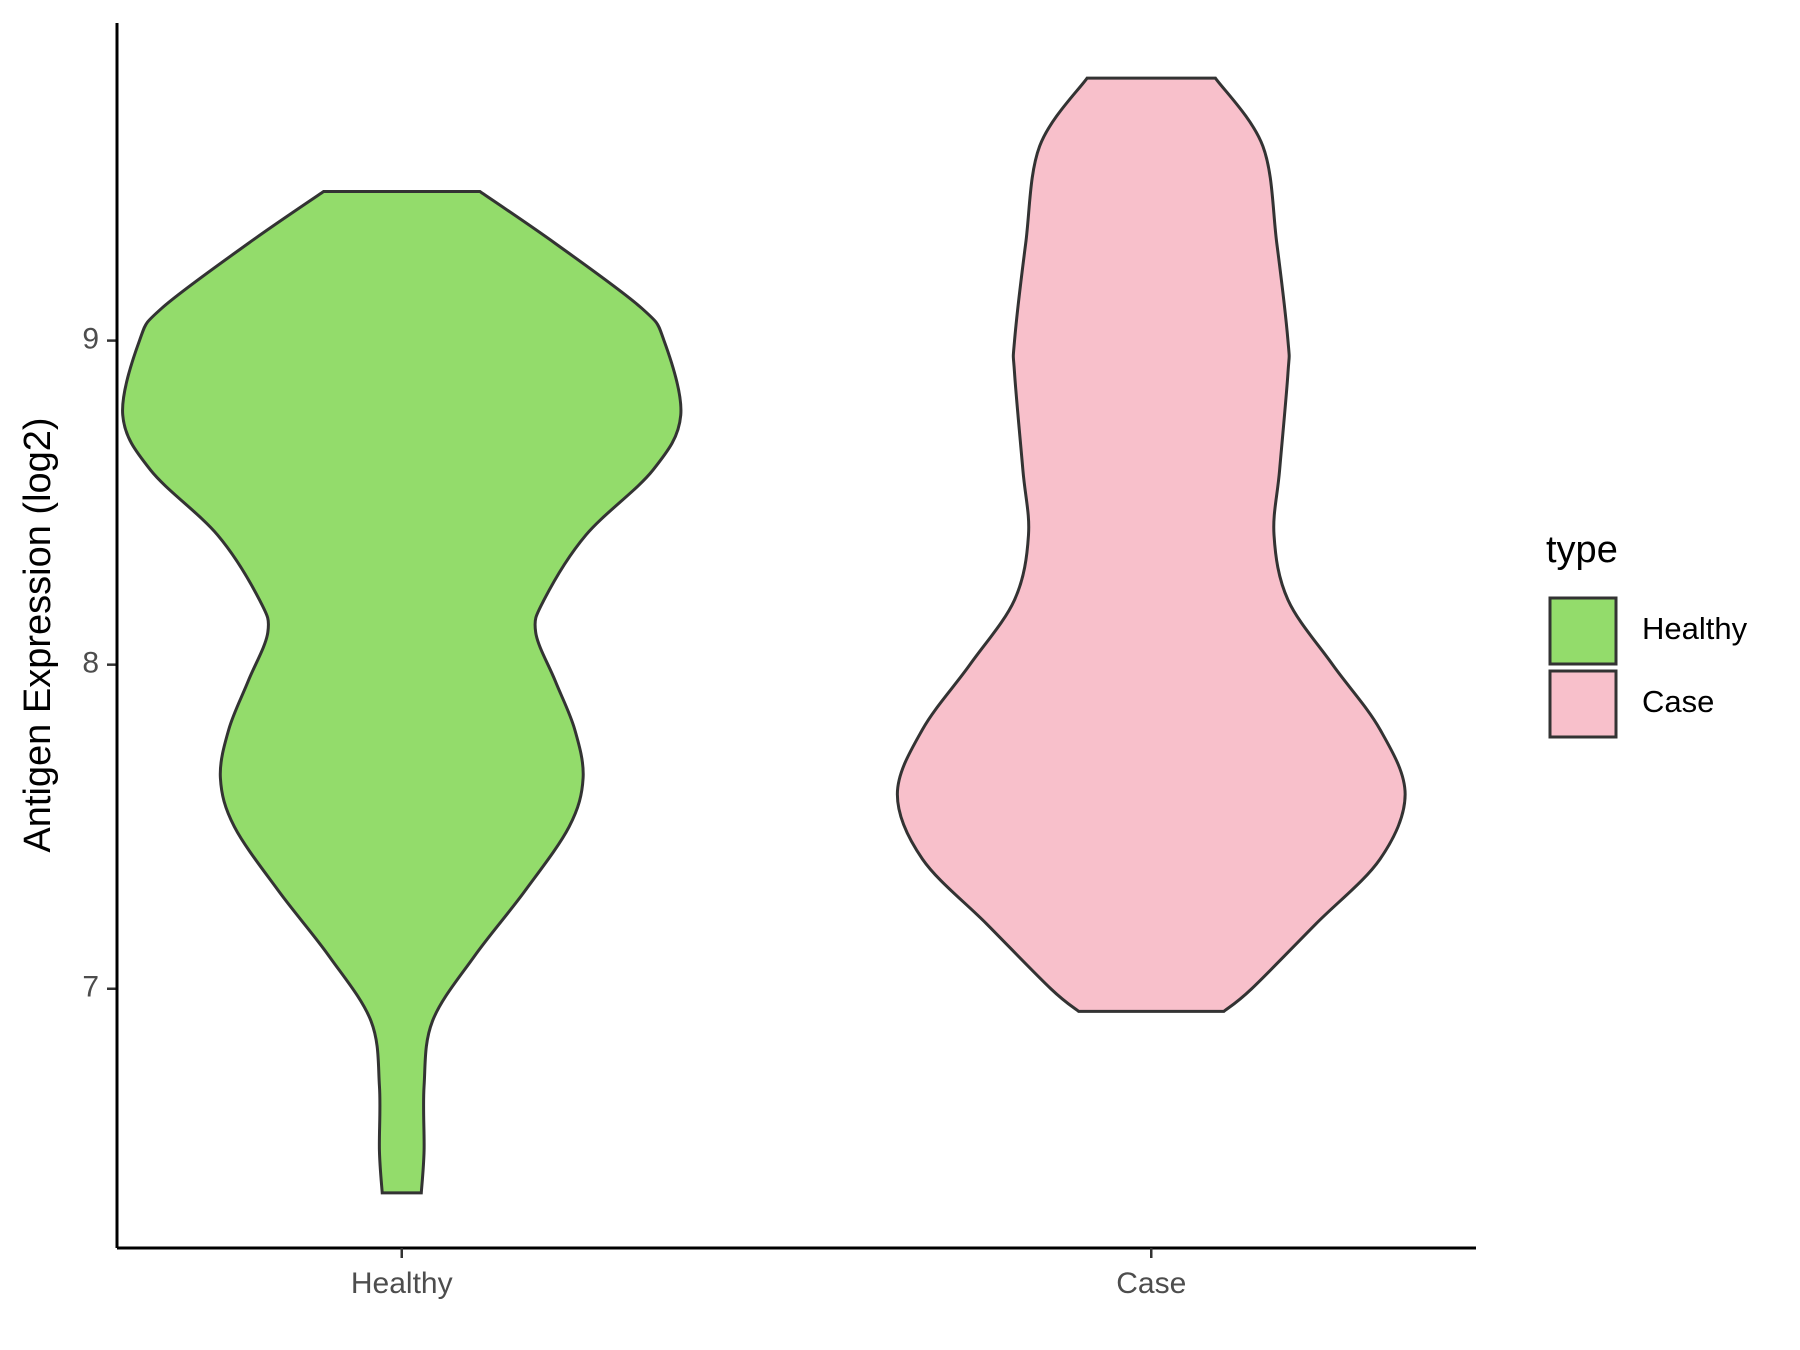 The height and width of the screenshot is (1350, 1800). Describe the element at coordinates (90, 339) in the screenshot. I see `y-tick-label: 9` at that location.